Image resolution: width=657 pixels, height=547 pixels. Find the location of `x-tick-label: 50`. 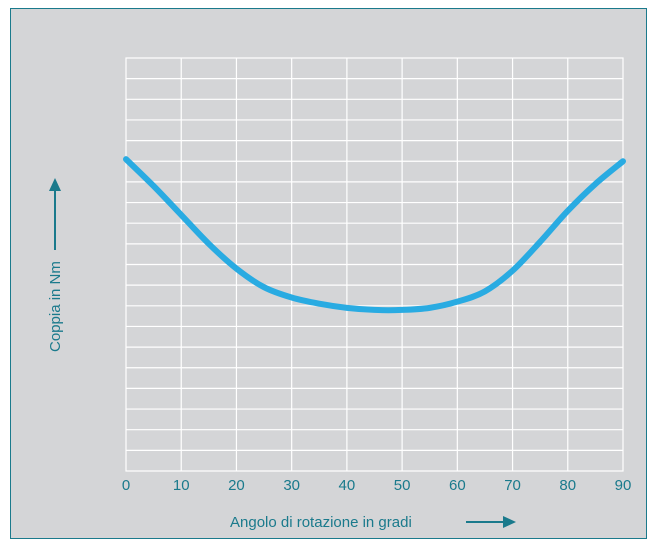

x-tick-label: 50 is located at coordinates (402, 485).